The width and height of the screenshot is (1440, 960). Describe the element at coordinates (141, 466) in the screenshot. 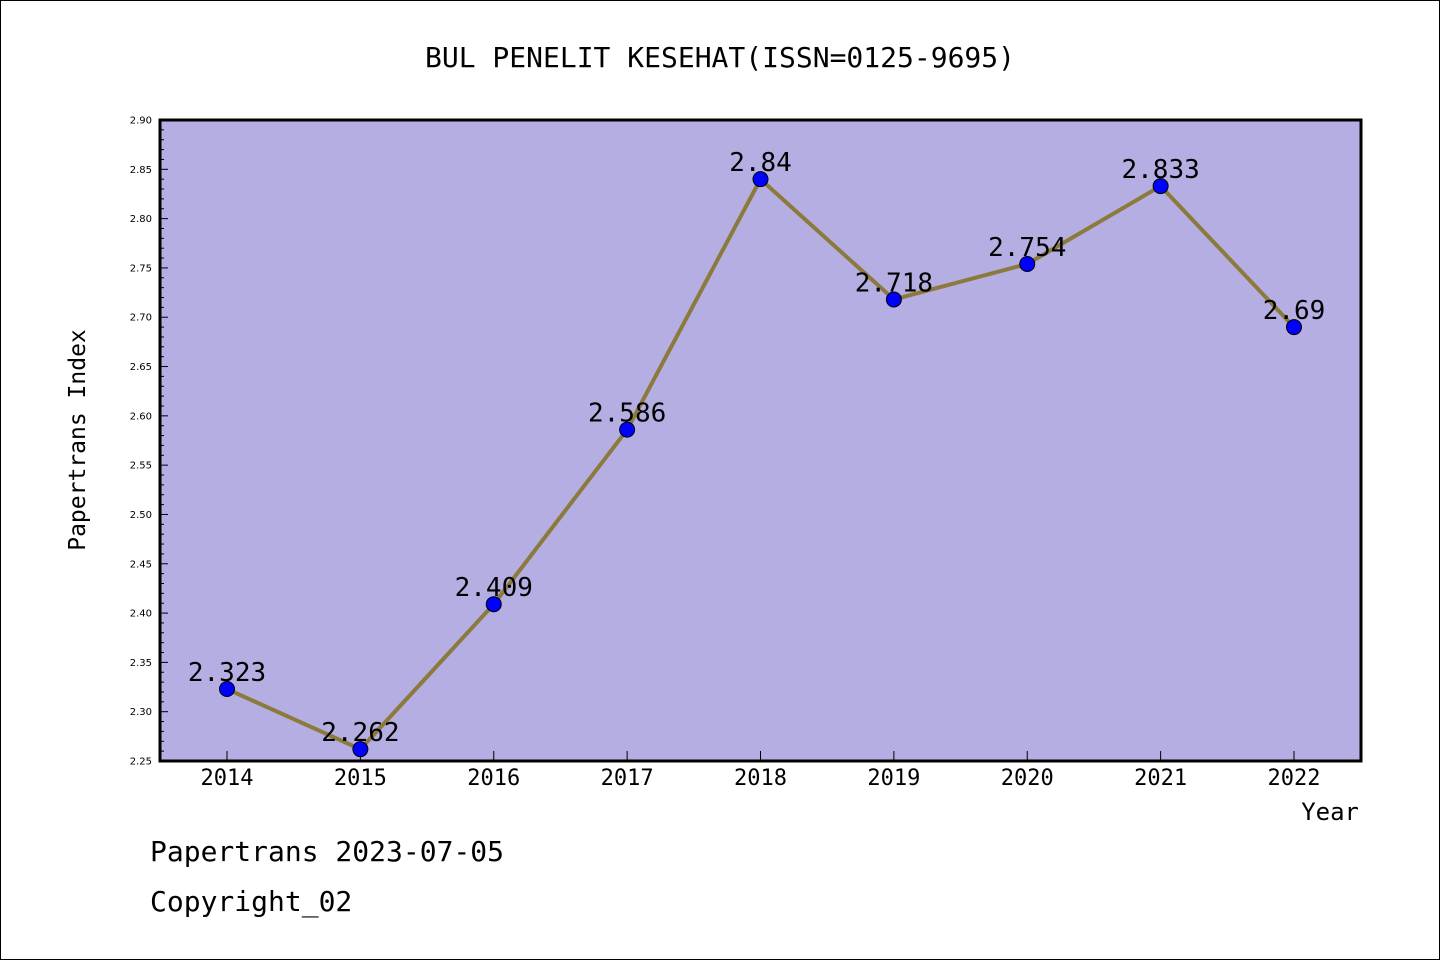

I see `y-tick-label: 2.55` at that location.